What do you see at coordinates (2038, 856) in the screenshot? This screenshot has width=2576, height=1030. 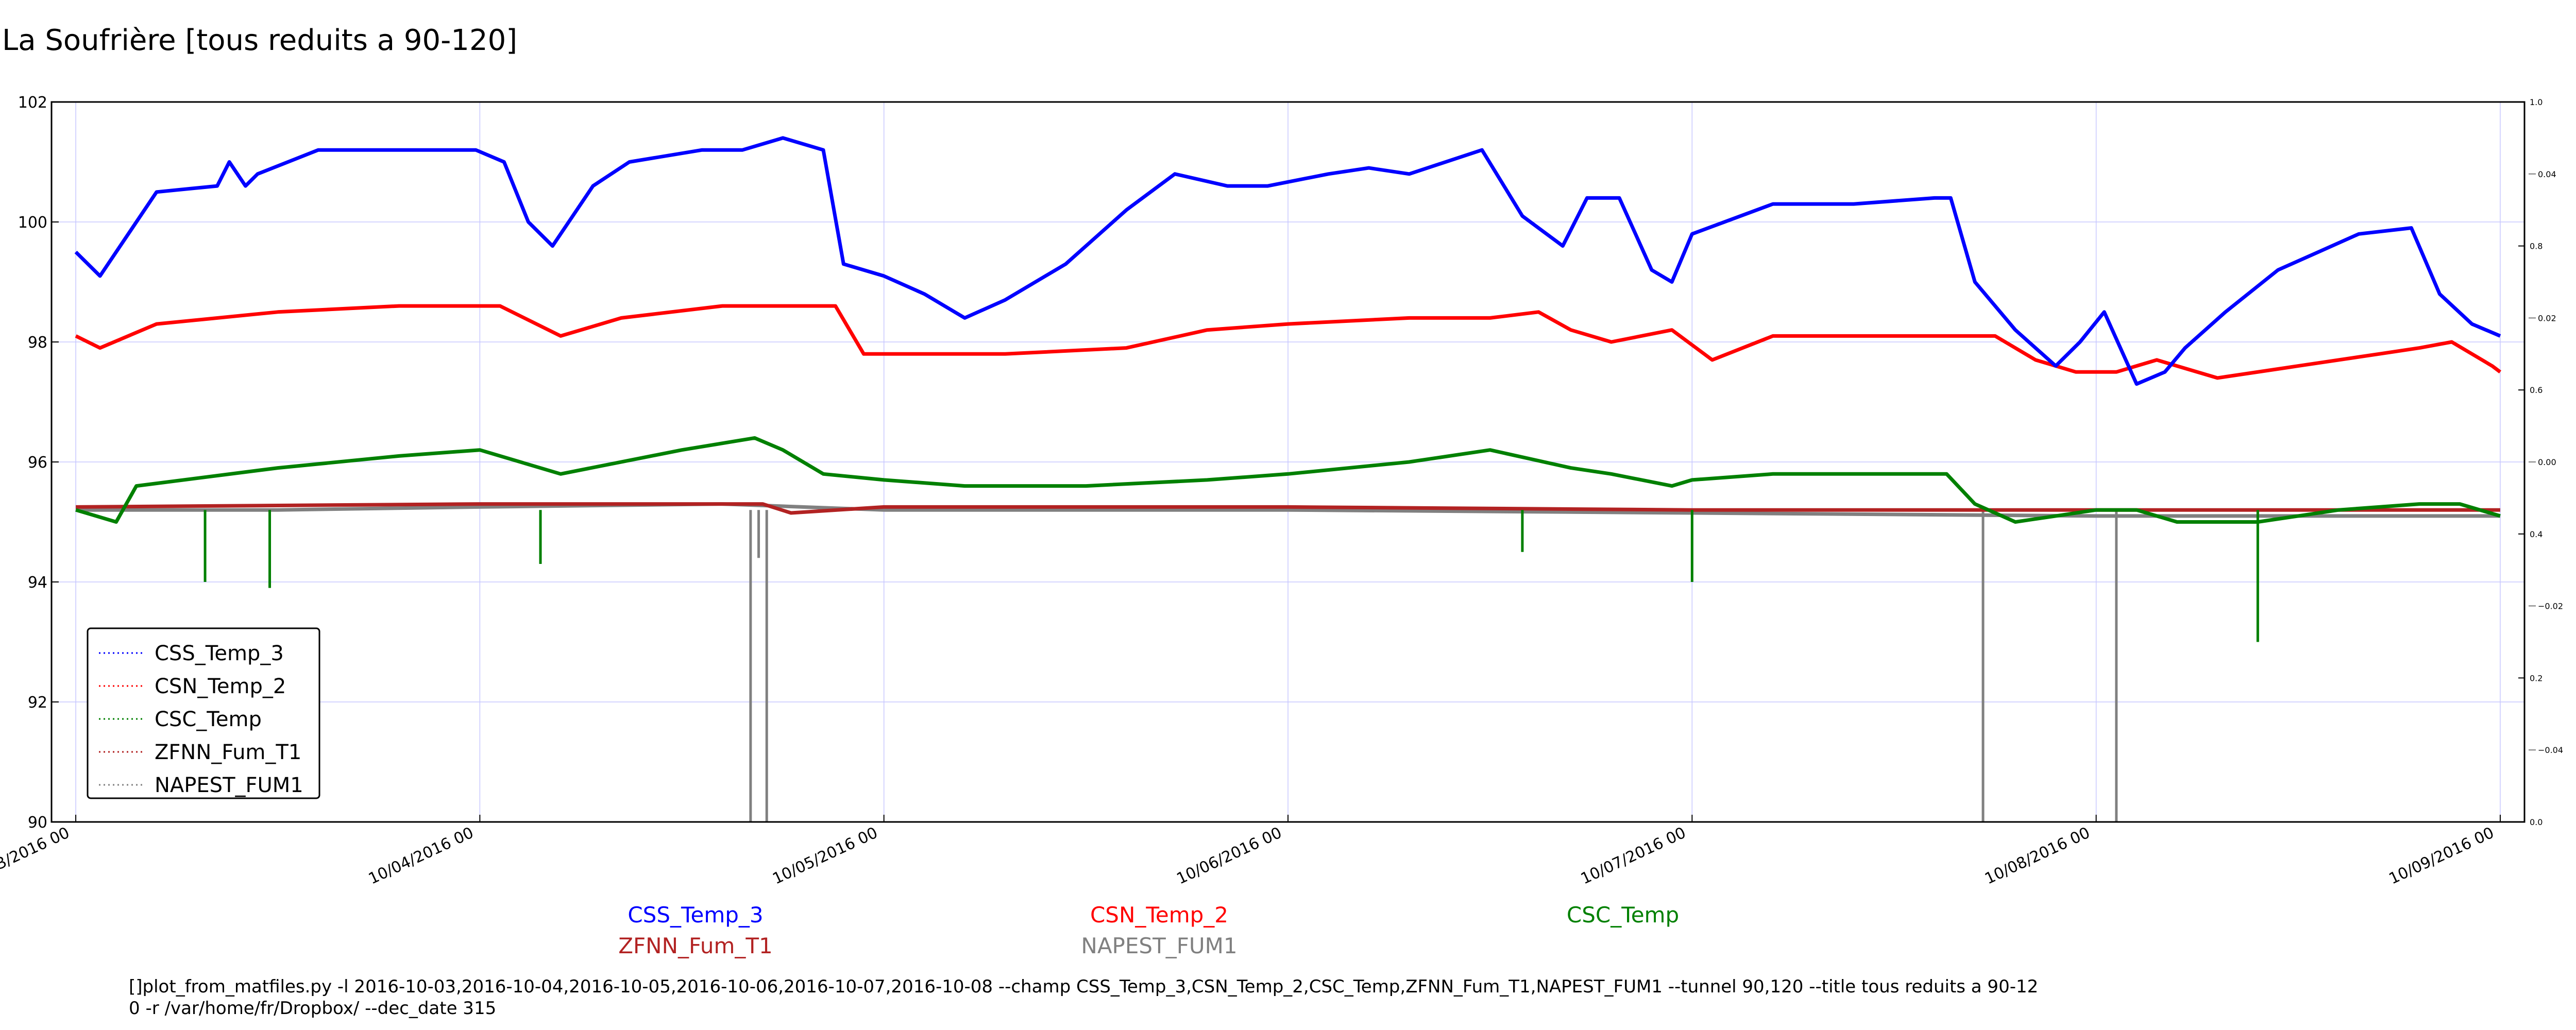 I see `x-tick-label: 10/08/2016 00` at bounding box center [2038, 856].